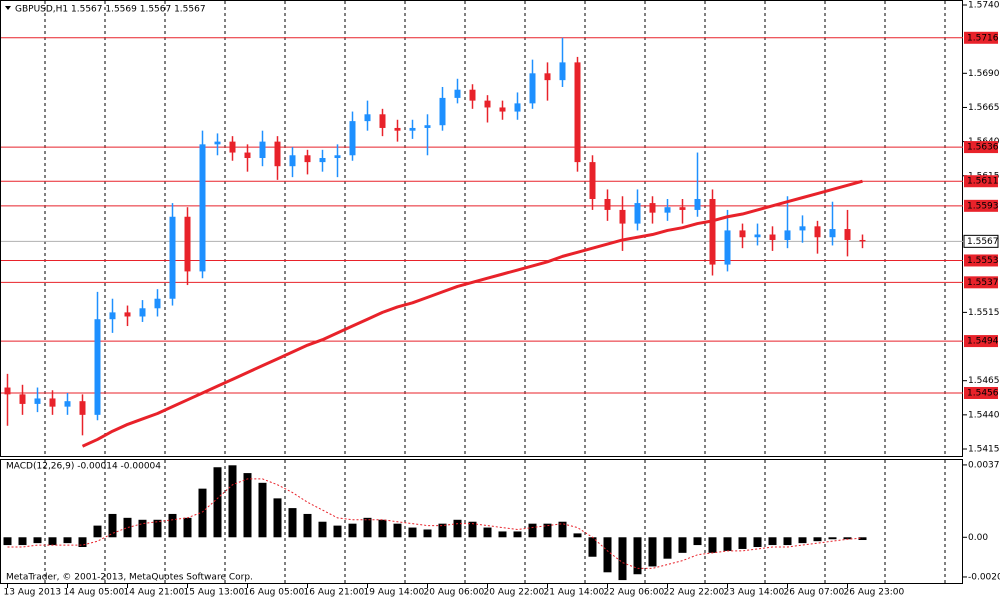 This screenshot has width=1000, height=600. I want to click on x-tick-label: 22 Aug 06:00, so click(634, 593).